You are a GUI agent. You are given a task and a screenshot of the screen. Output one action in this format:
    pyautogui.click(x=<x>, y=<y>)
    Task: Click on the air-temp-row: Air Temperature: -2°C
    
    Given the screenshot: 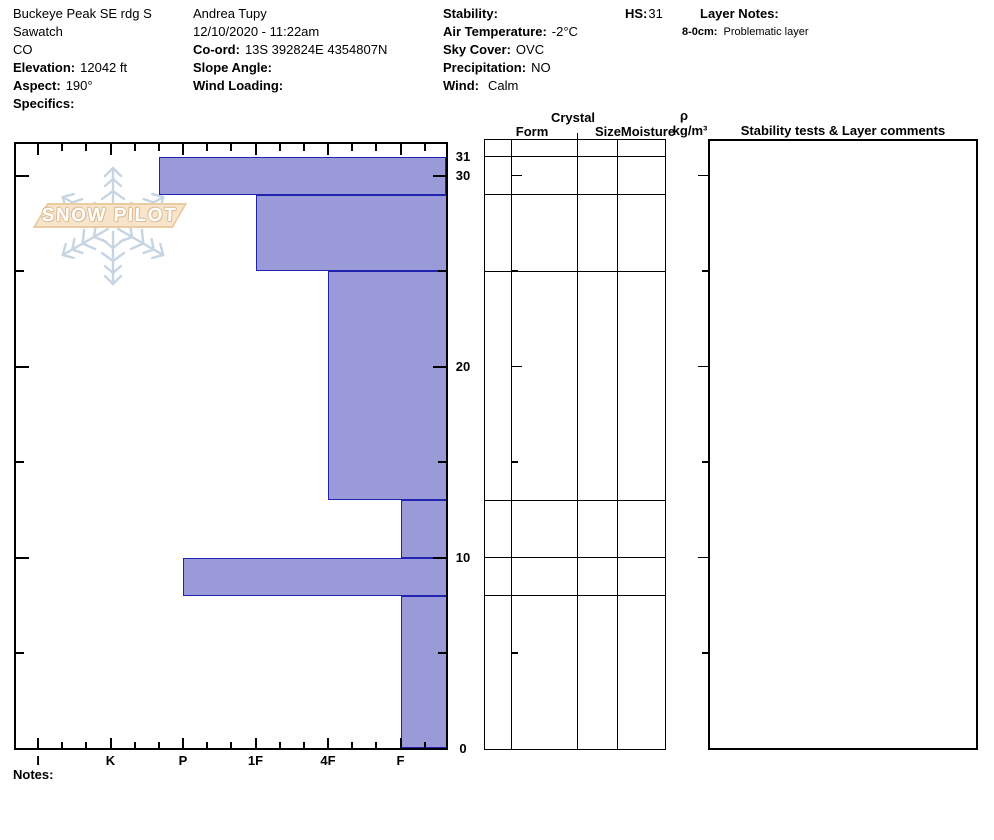 What is the action you would take?
    pyautogui.click(x=510, y=32)
    